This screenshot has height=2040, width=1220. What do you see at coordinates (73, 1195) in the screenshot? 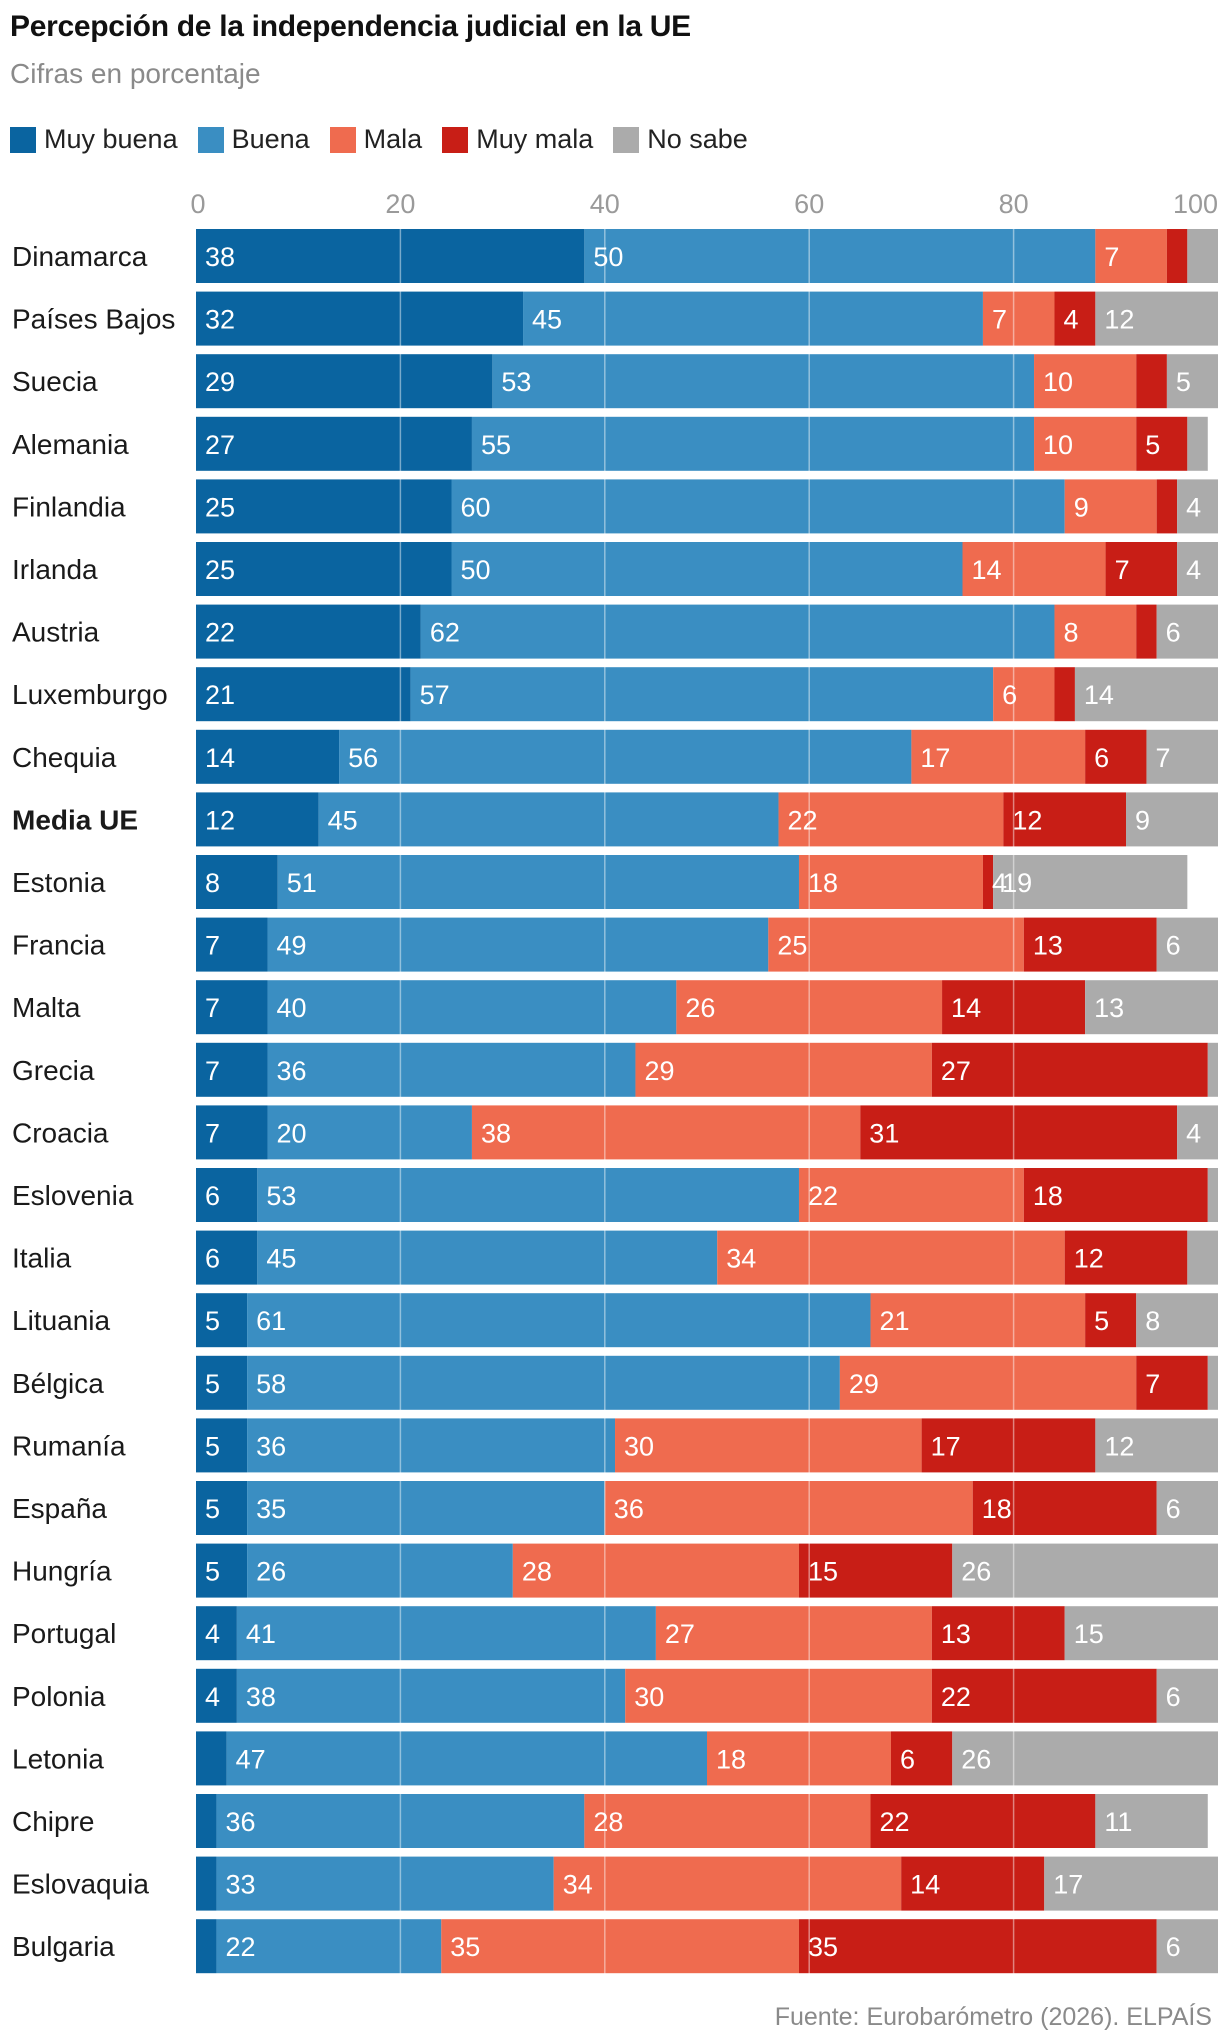
I see `category-label-eslovenia: Eslovenia` at bounding box center [73, 1195].